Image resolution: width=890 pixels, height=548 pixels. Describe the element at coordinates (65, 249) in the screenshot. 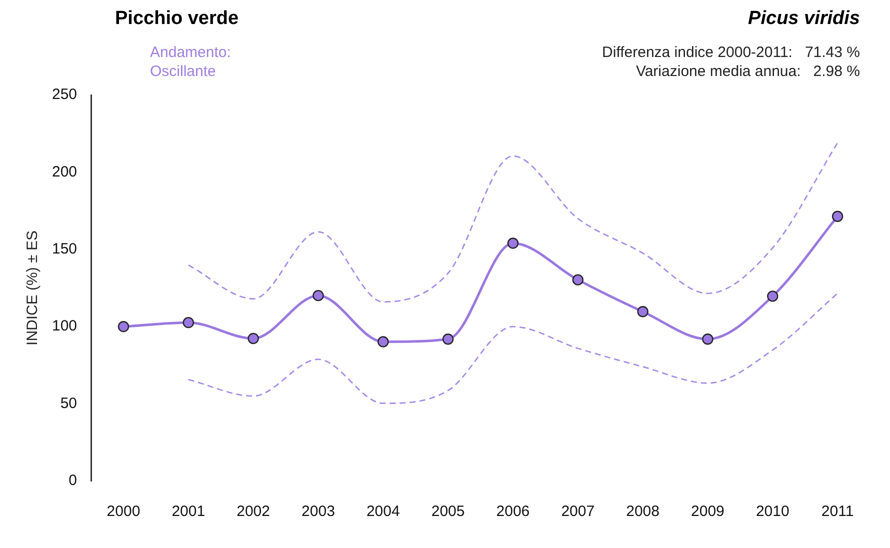

I see `y-tick-label: 150` at that location.